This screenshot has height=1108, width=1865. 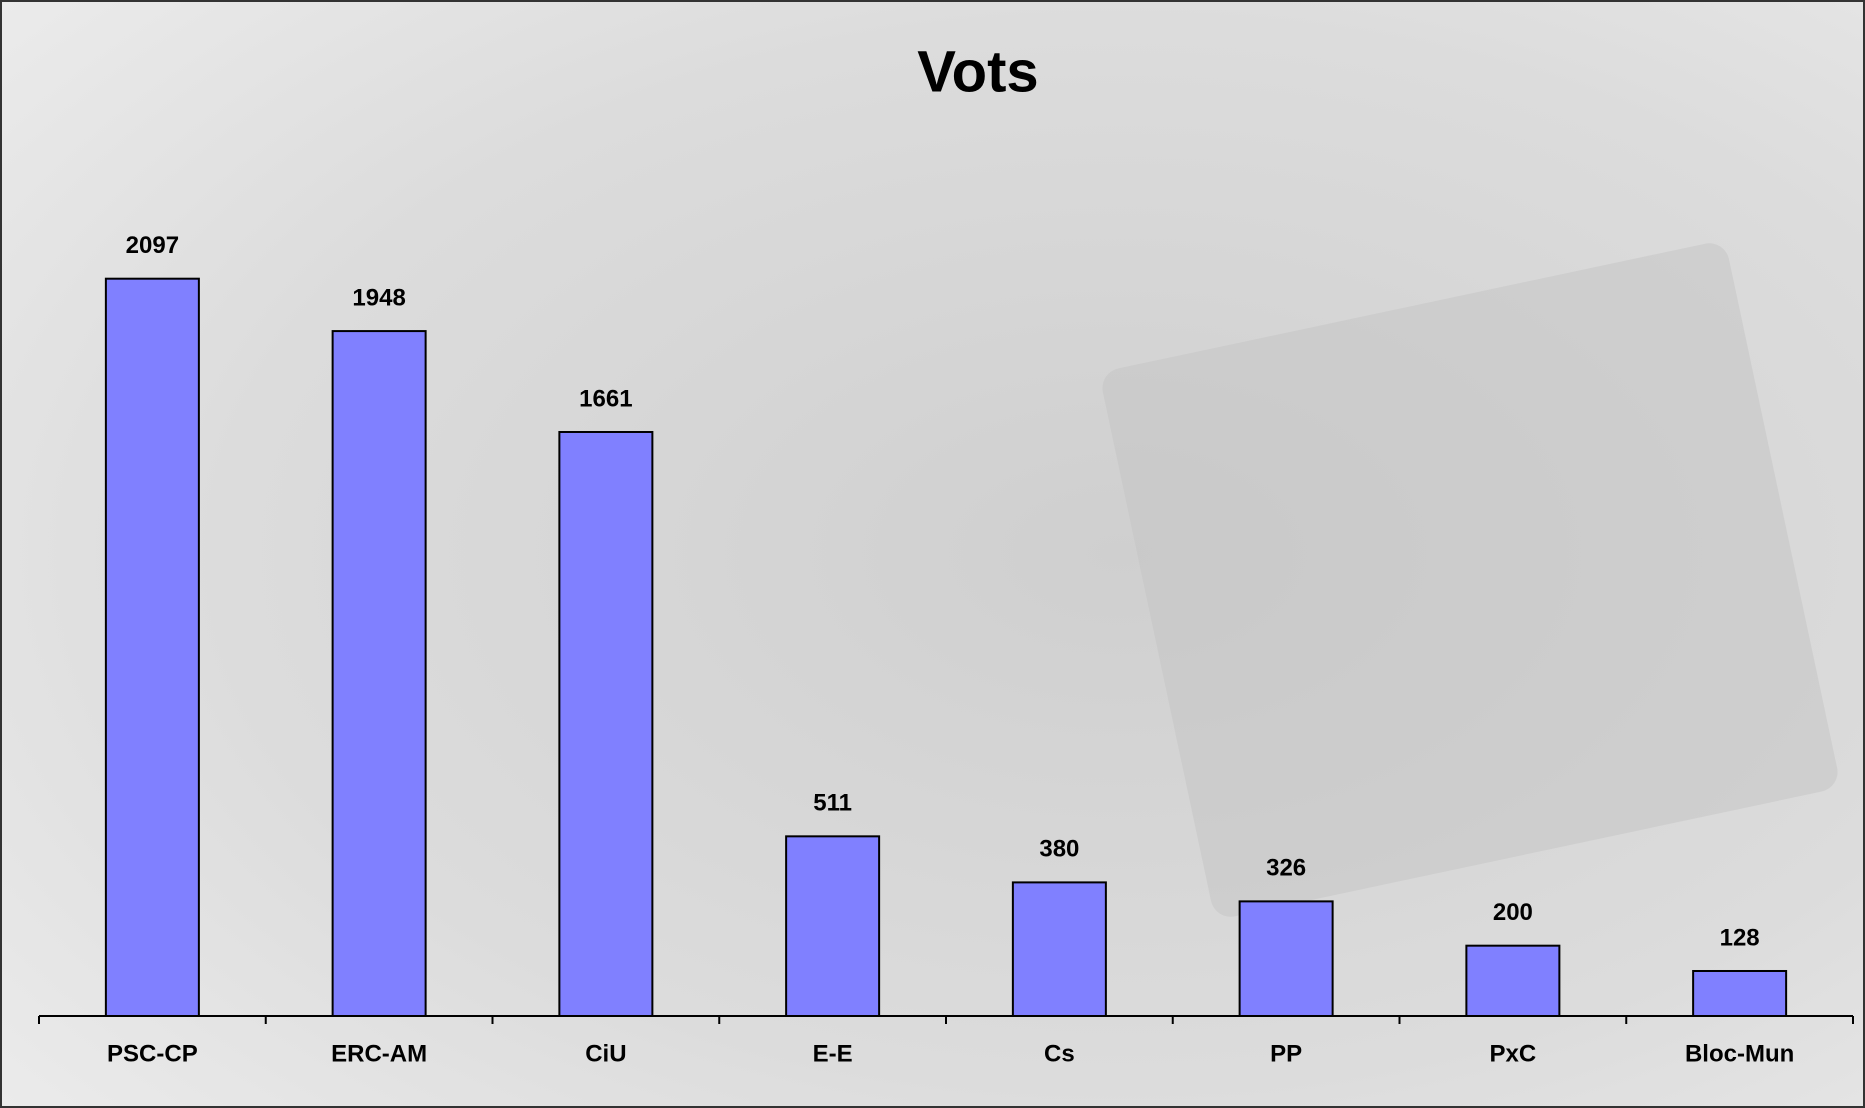 I want to click on x-tick-label: PxC, so click(x=1513, y=1053).